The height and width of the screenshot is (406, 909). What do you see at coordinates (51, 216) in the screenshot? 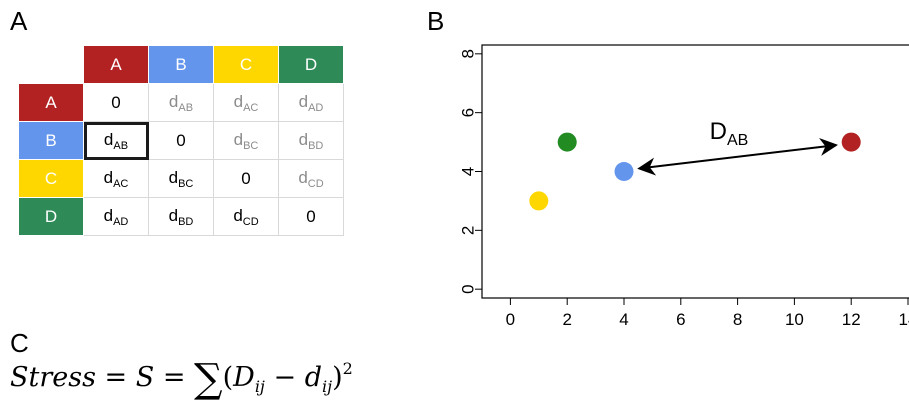
I see `row-header-d: D` at bounding box center [51, 216].